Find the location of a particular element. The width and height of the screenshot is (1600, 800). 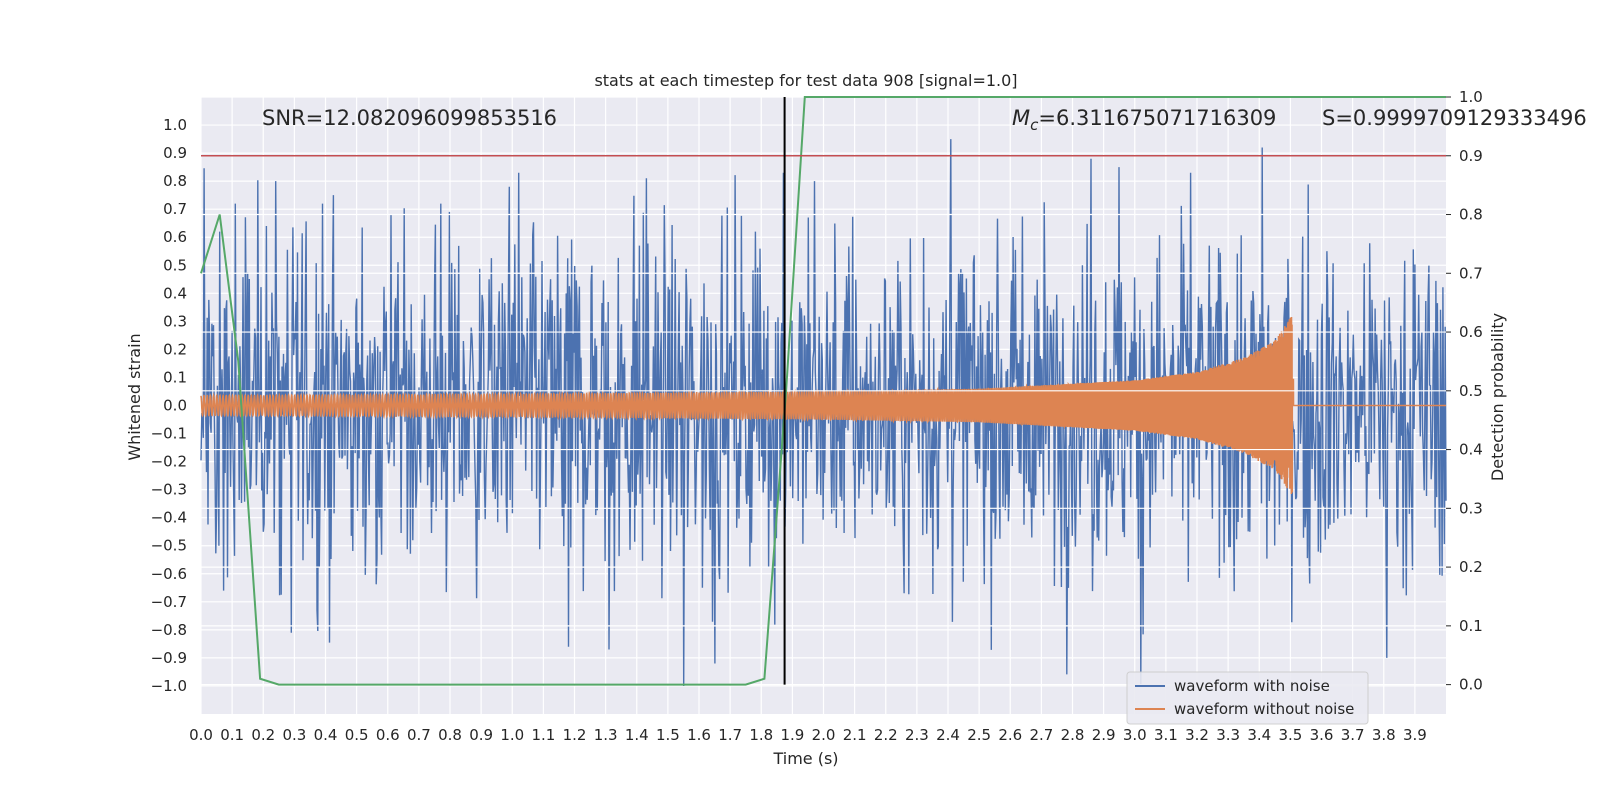

x-tick-label: 1.3 is located at coordinates (606, 735).